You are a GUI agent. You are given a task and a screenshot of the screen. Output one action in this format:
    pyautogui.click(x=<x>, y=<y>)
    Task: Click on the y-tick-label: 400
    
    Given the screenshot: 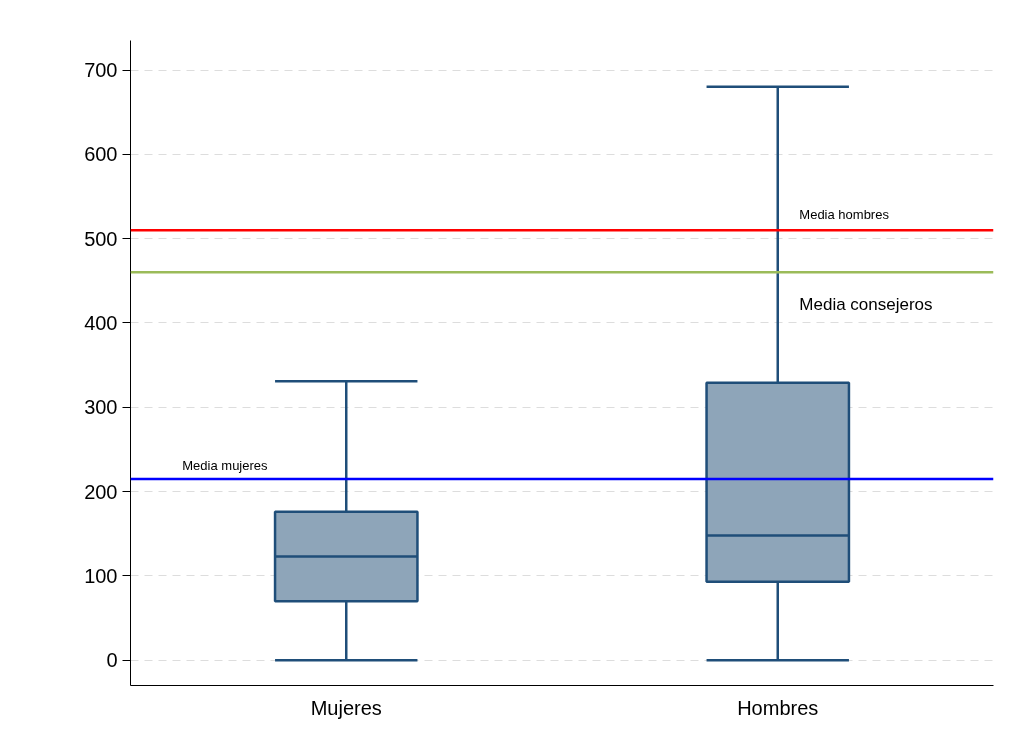 What is the action you would take?
    pyautogui.click(x=101, y=322)
    